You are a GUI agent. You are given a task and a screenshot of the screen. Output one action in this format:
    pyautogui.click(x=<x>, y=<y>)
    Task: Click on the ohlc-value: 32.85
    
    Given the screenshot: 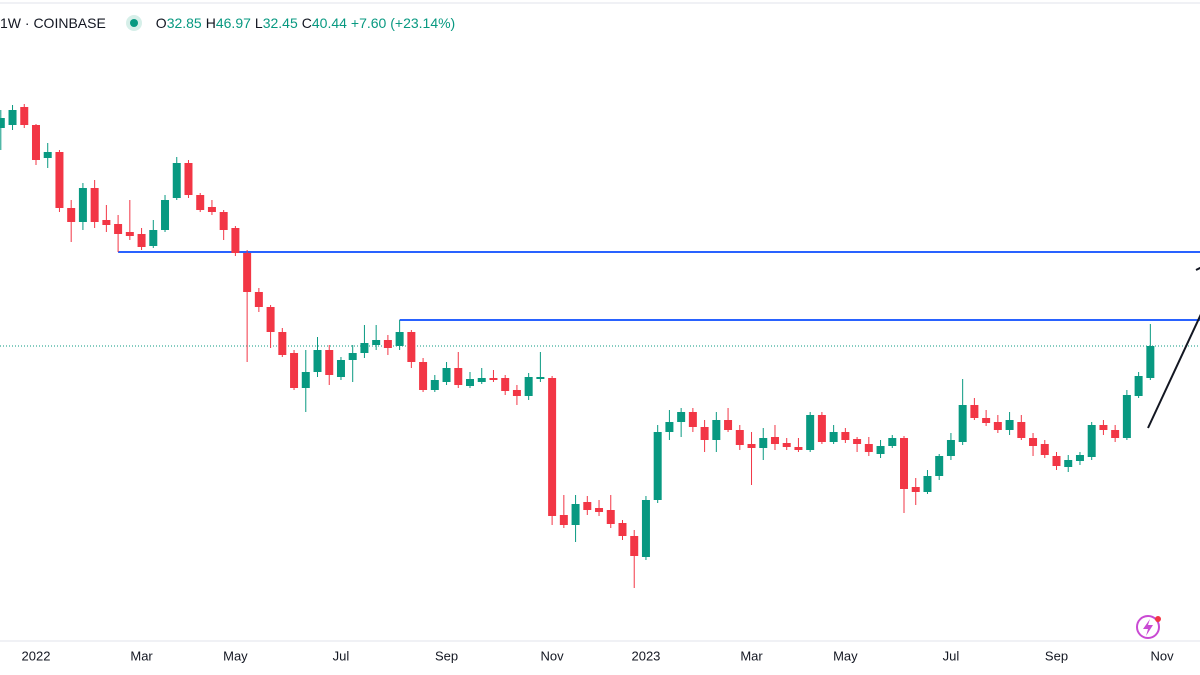 What is the action you would take?
    pyautogui.click(x=184, y=23)
    